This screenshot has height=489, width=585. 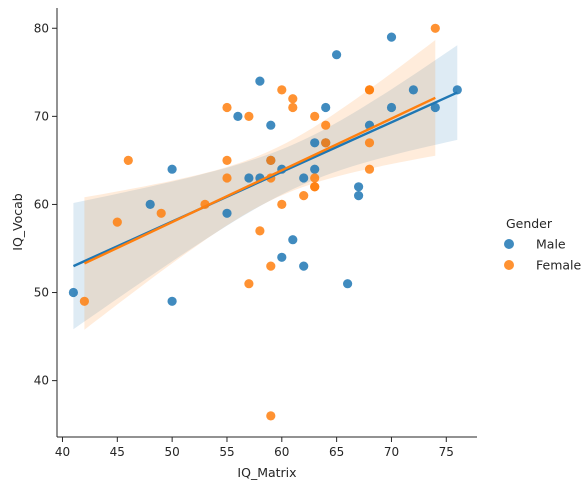 I want to click on y-axis: 40 50 60 70 80, so click(x=46, y=222).